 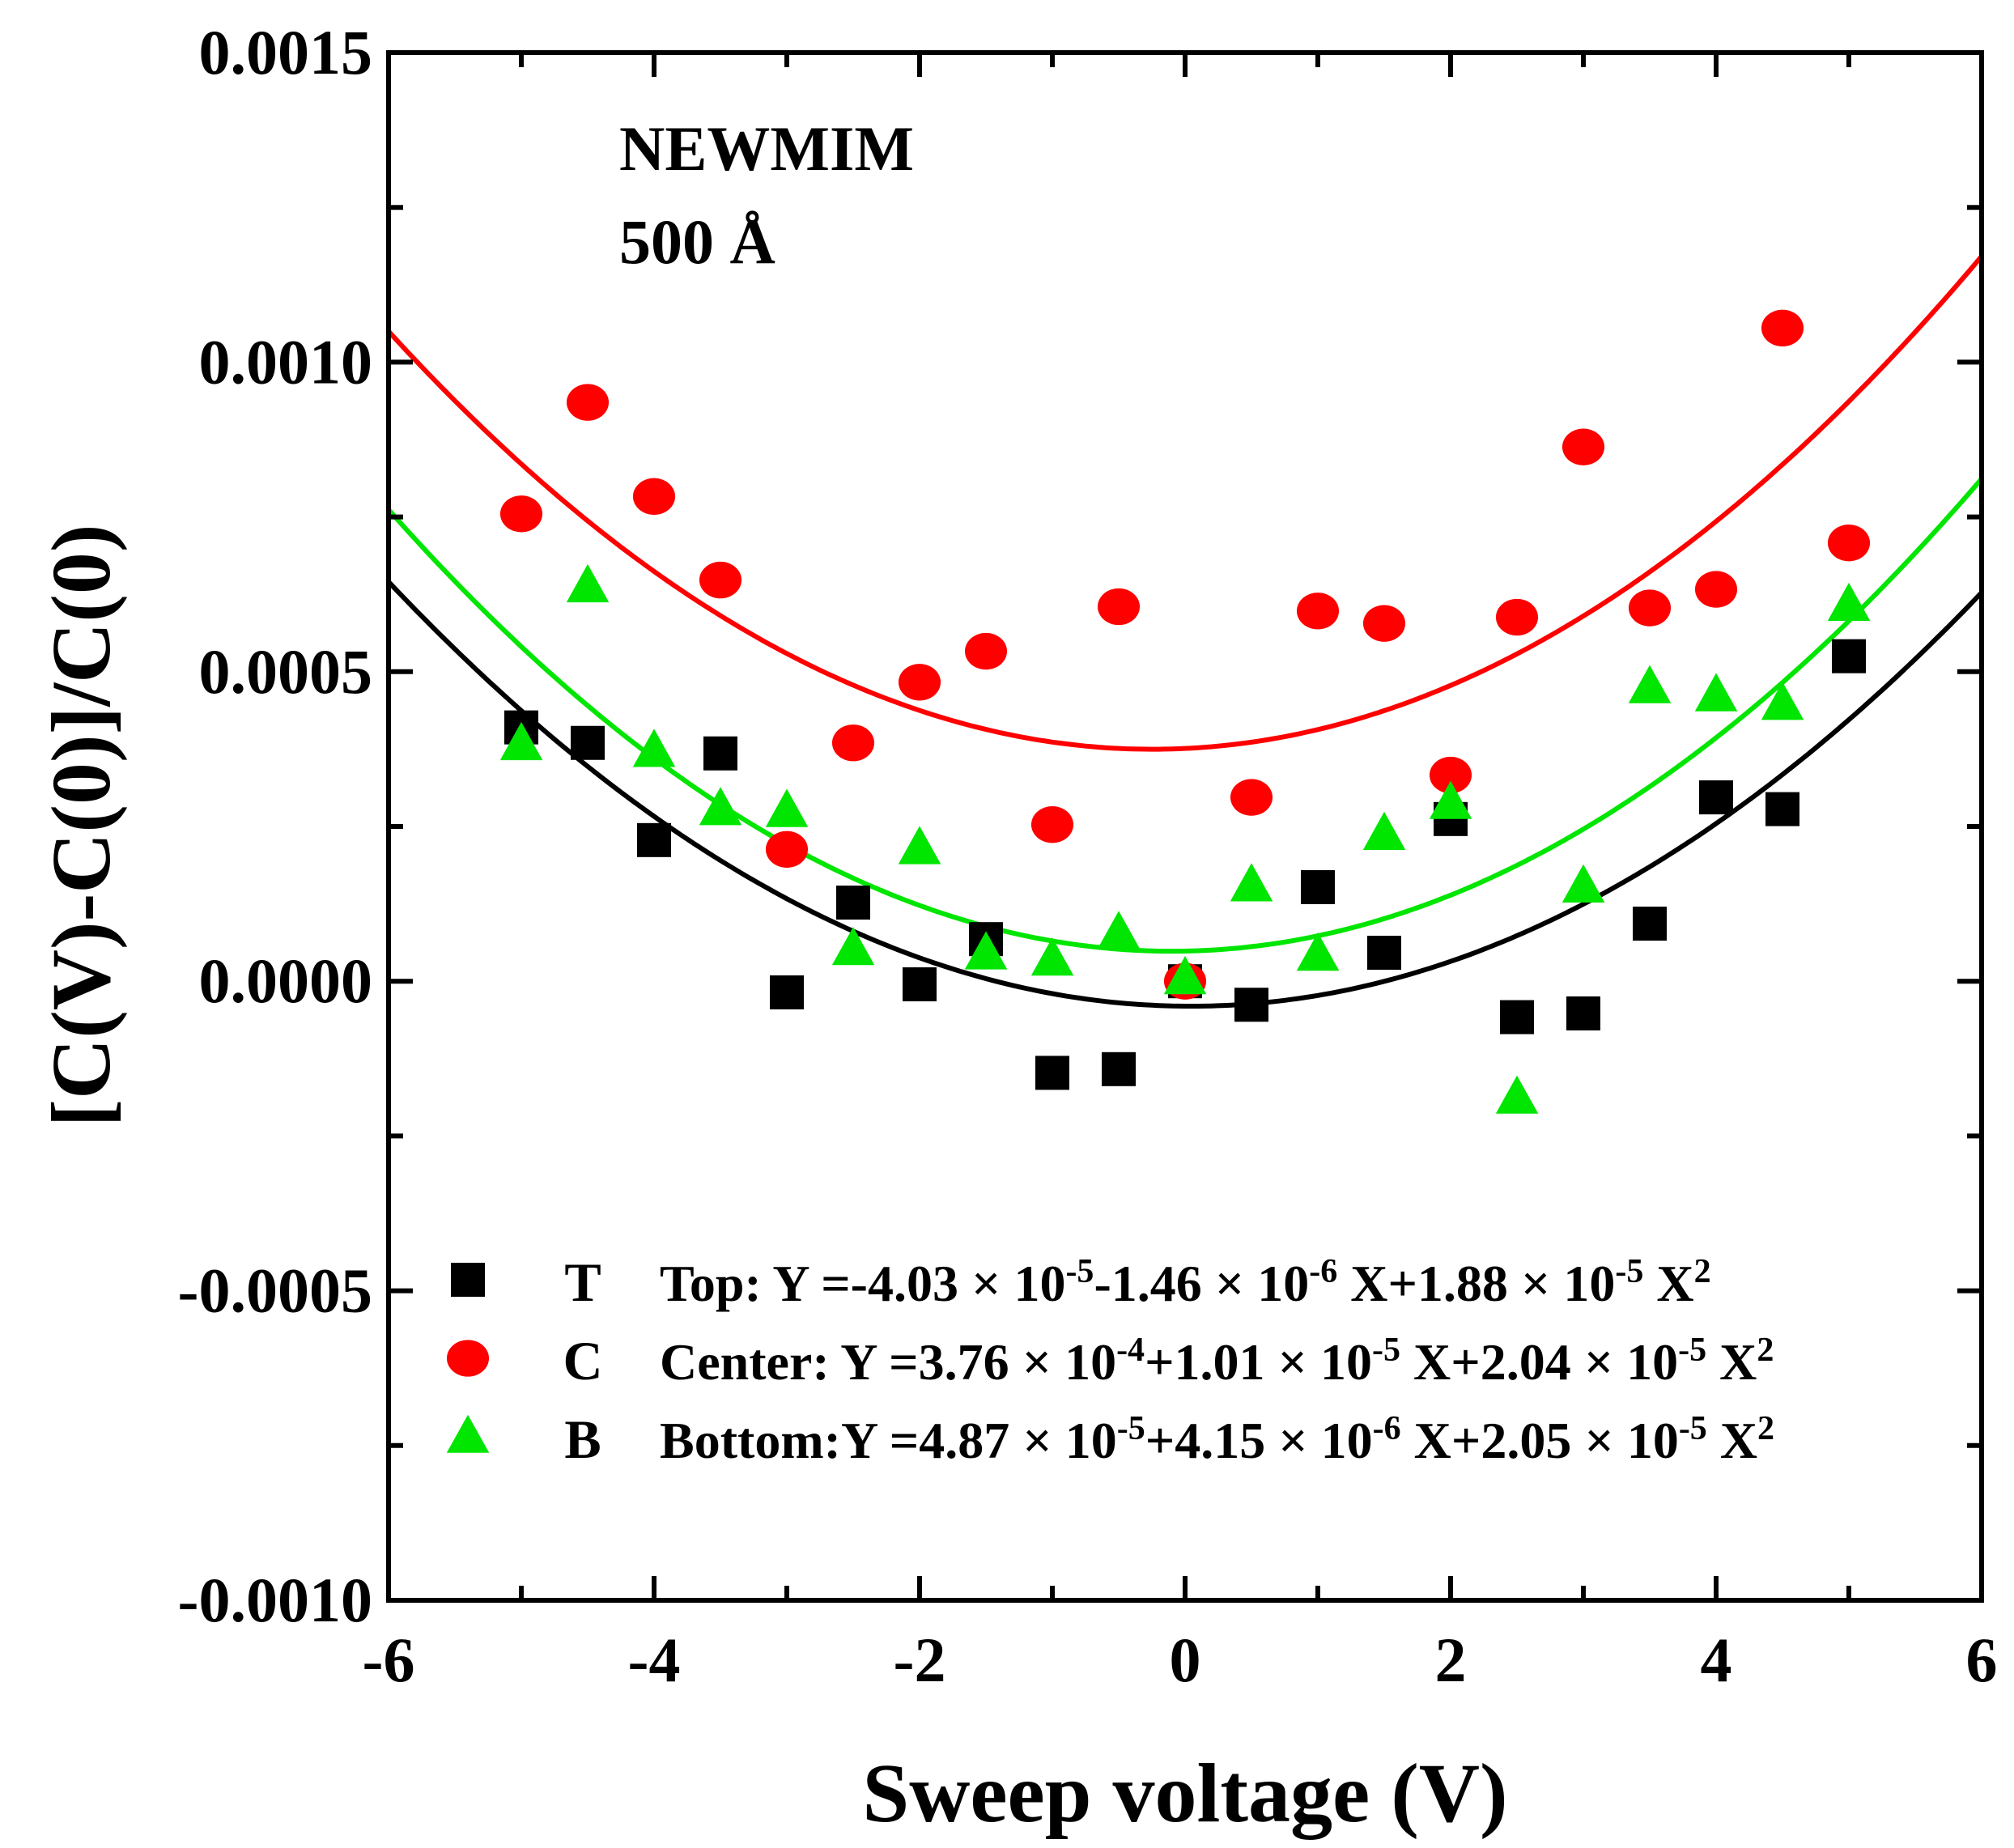 I want to click on legend-key-T: T, so click(x=582, y=1282).